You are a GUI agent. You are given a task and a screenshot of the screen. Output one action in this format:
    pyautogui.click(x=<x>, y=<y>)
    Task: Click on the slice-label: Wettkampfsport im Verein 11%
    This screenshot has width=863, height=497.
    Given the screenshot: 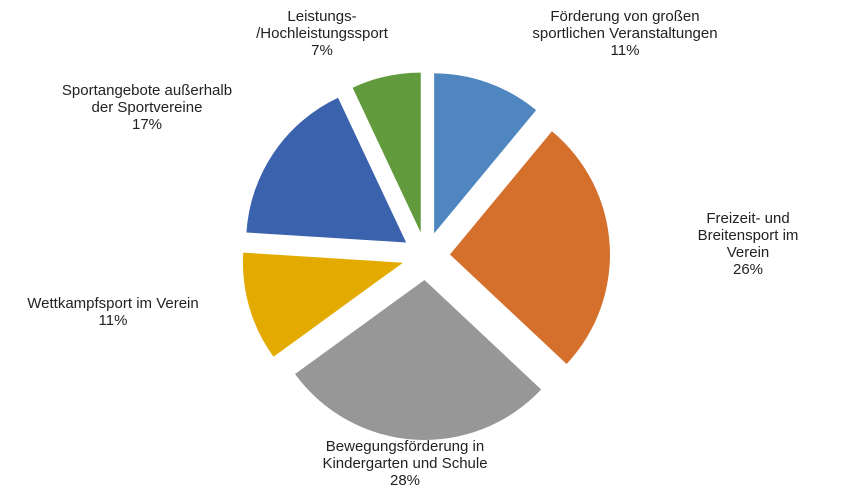 What is the action you would take?
    pyautogui.click(x=112, y=312)
    